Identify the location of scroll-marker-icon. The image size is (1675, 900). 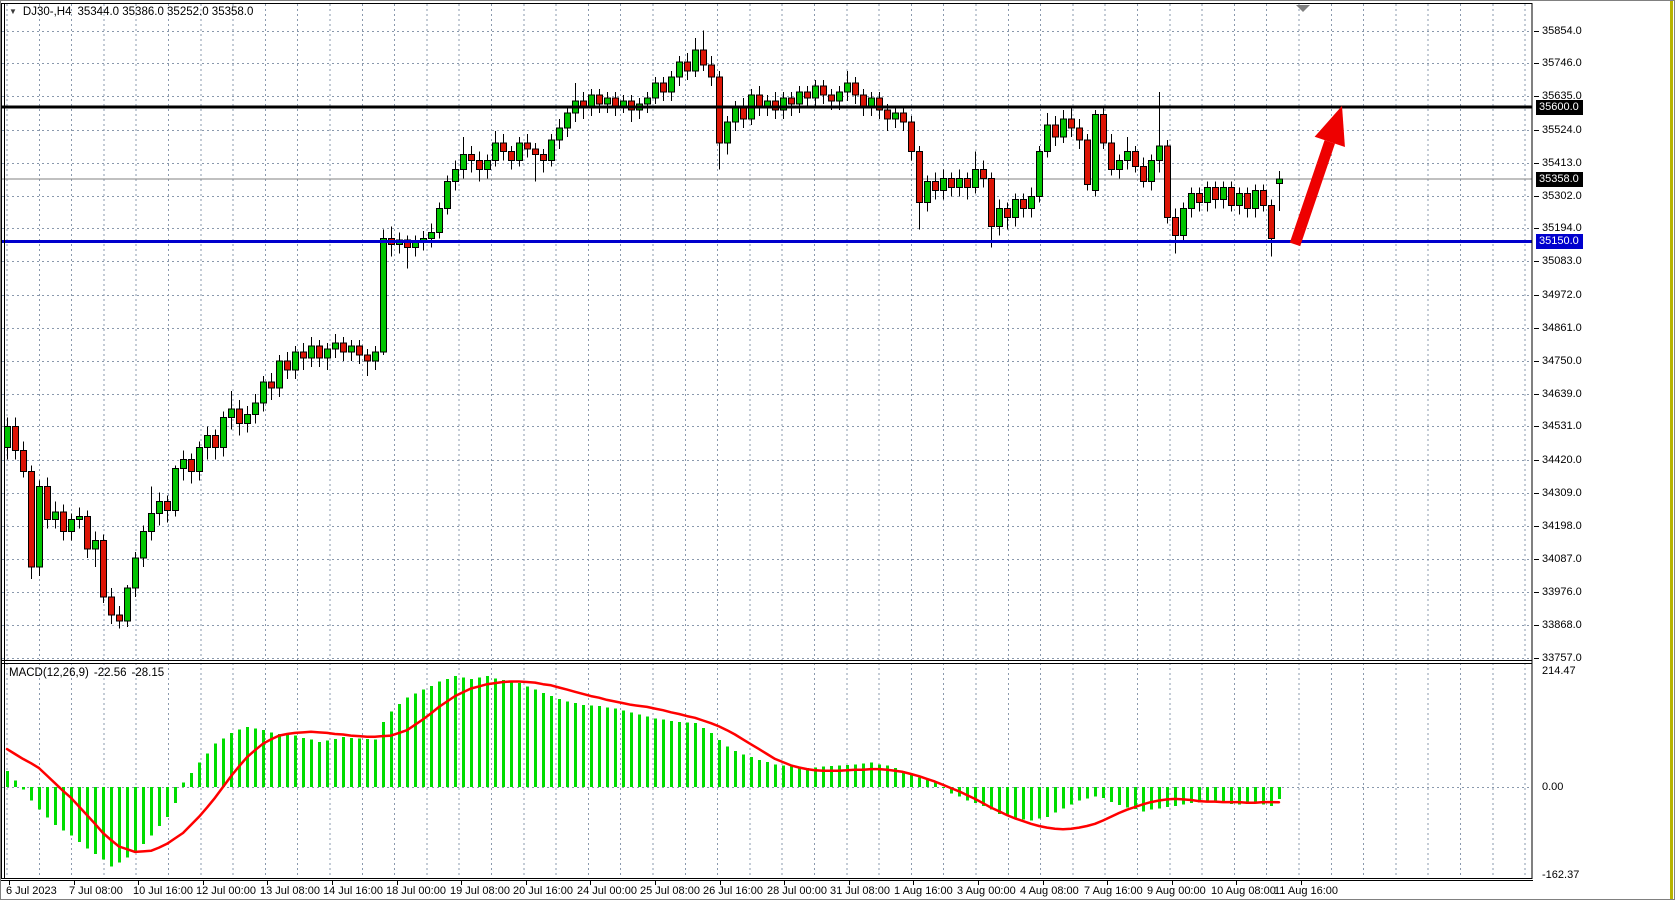
(1303, 8).